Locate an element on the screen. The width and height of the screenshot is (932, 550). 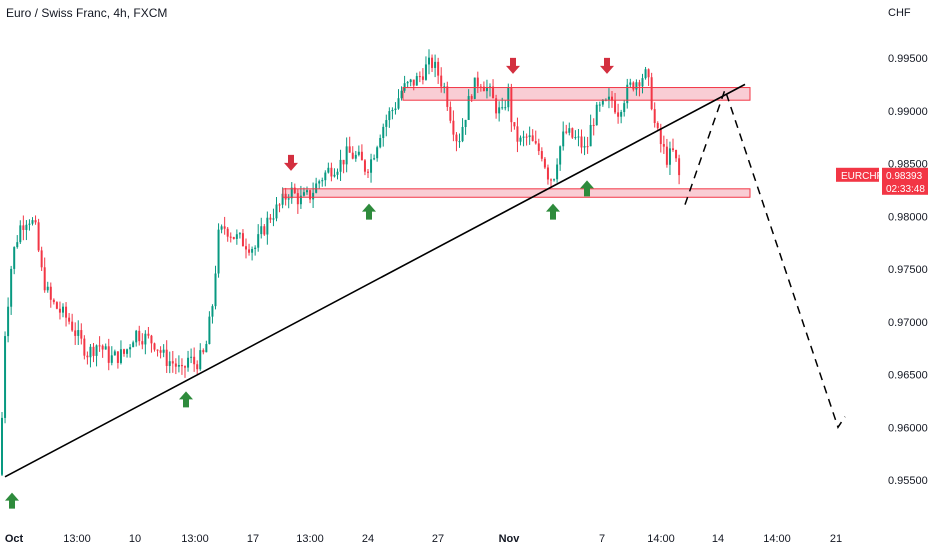
chart-title: Euro / Swiss Franc, 4h, FXCM is located at coordinates (87, 13).